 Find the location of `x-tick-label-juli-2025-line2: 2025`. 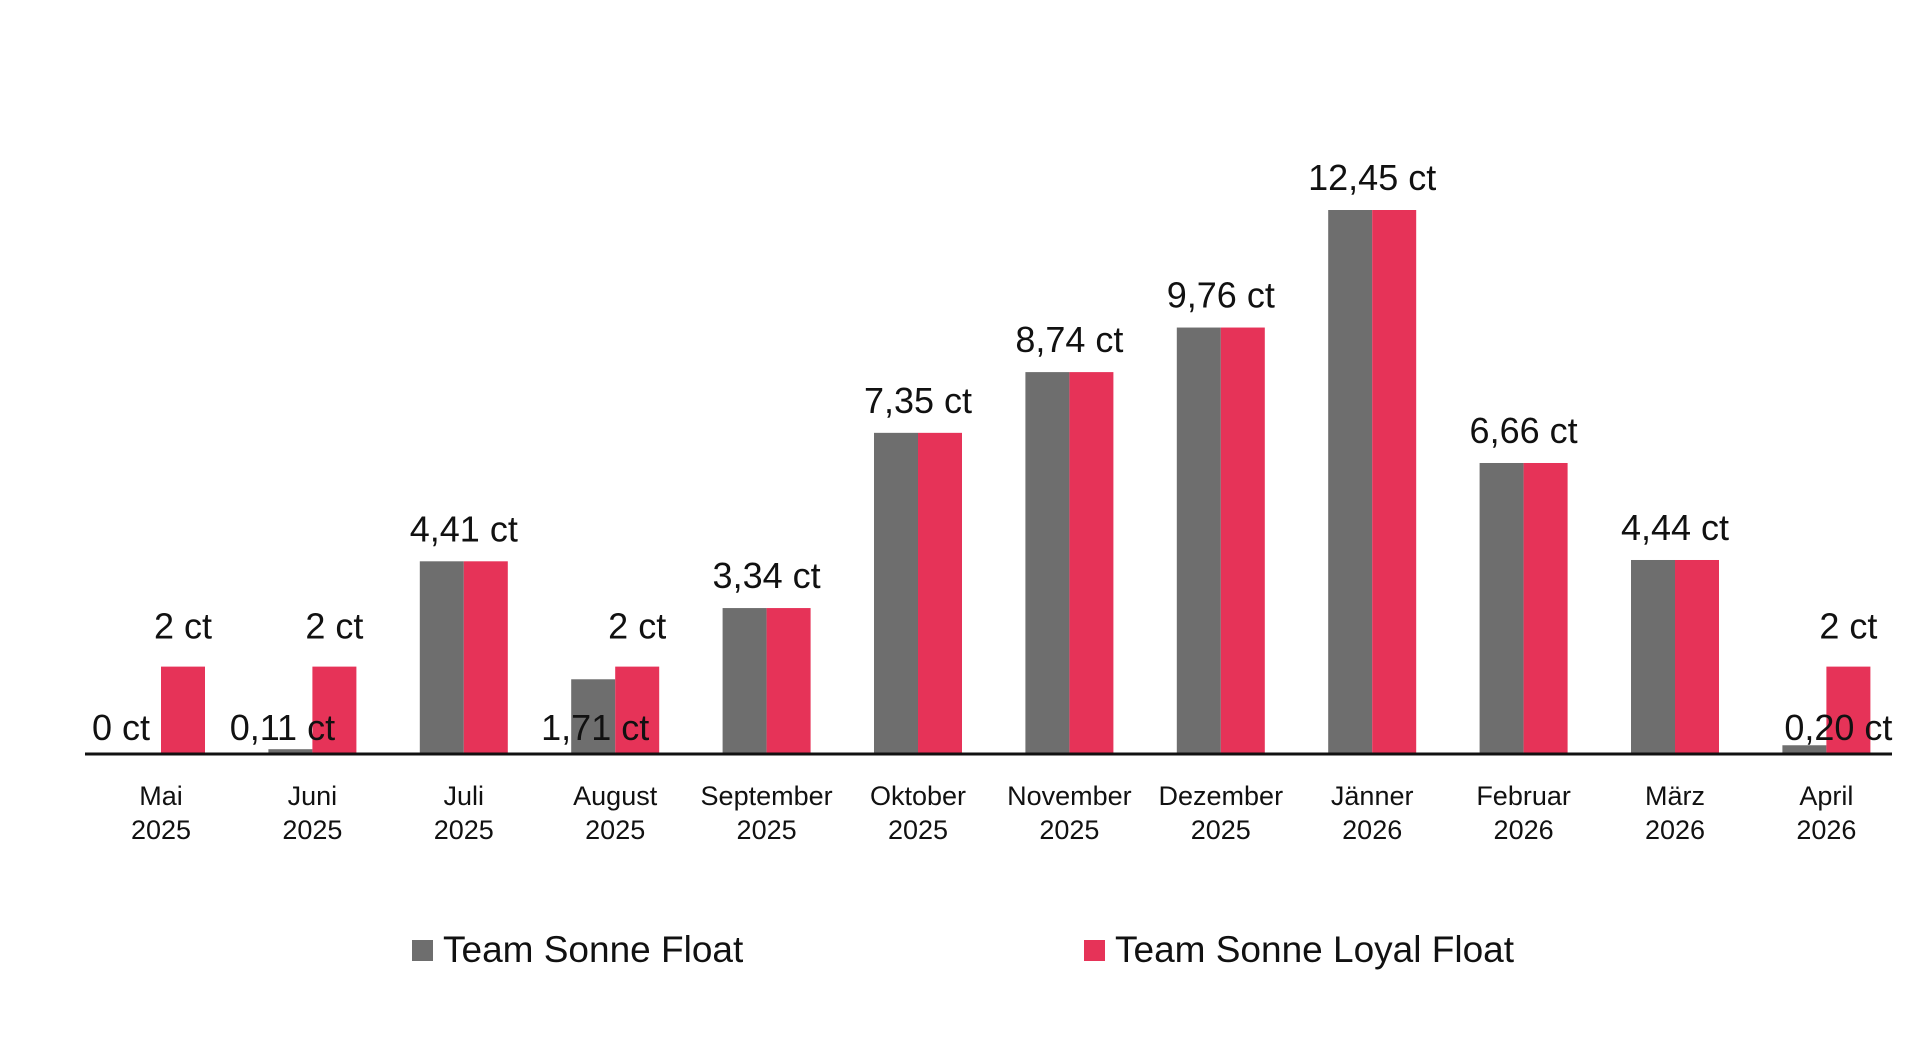

x-tick-label-juli-2025-line2: 2025 is located at coordinates (464, 830).